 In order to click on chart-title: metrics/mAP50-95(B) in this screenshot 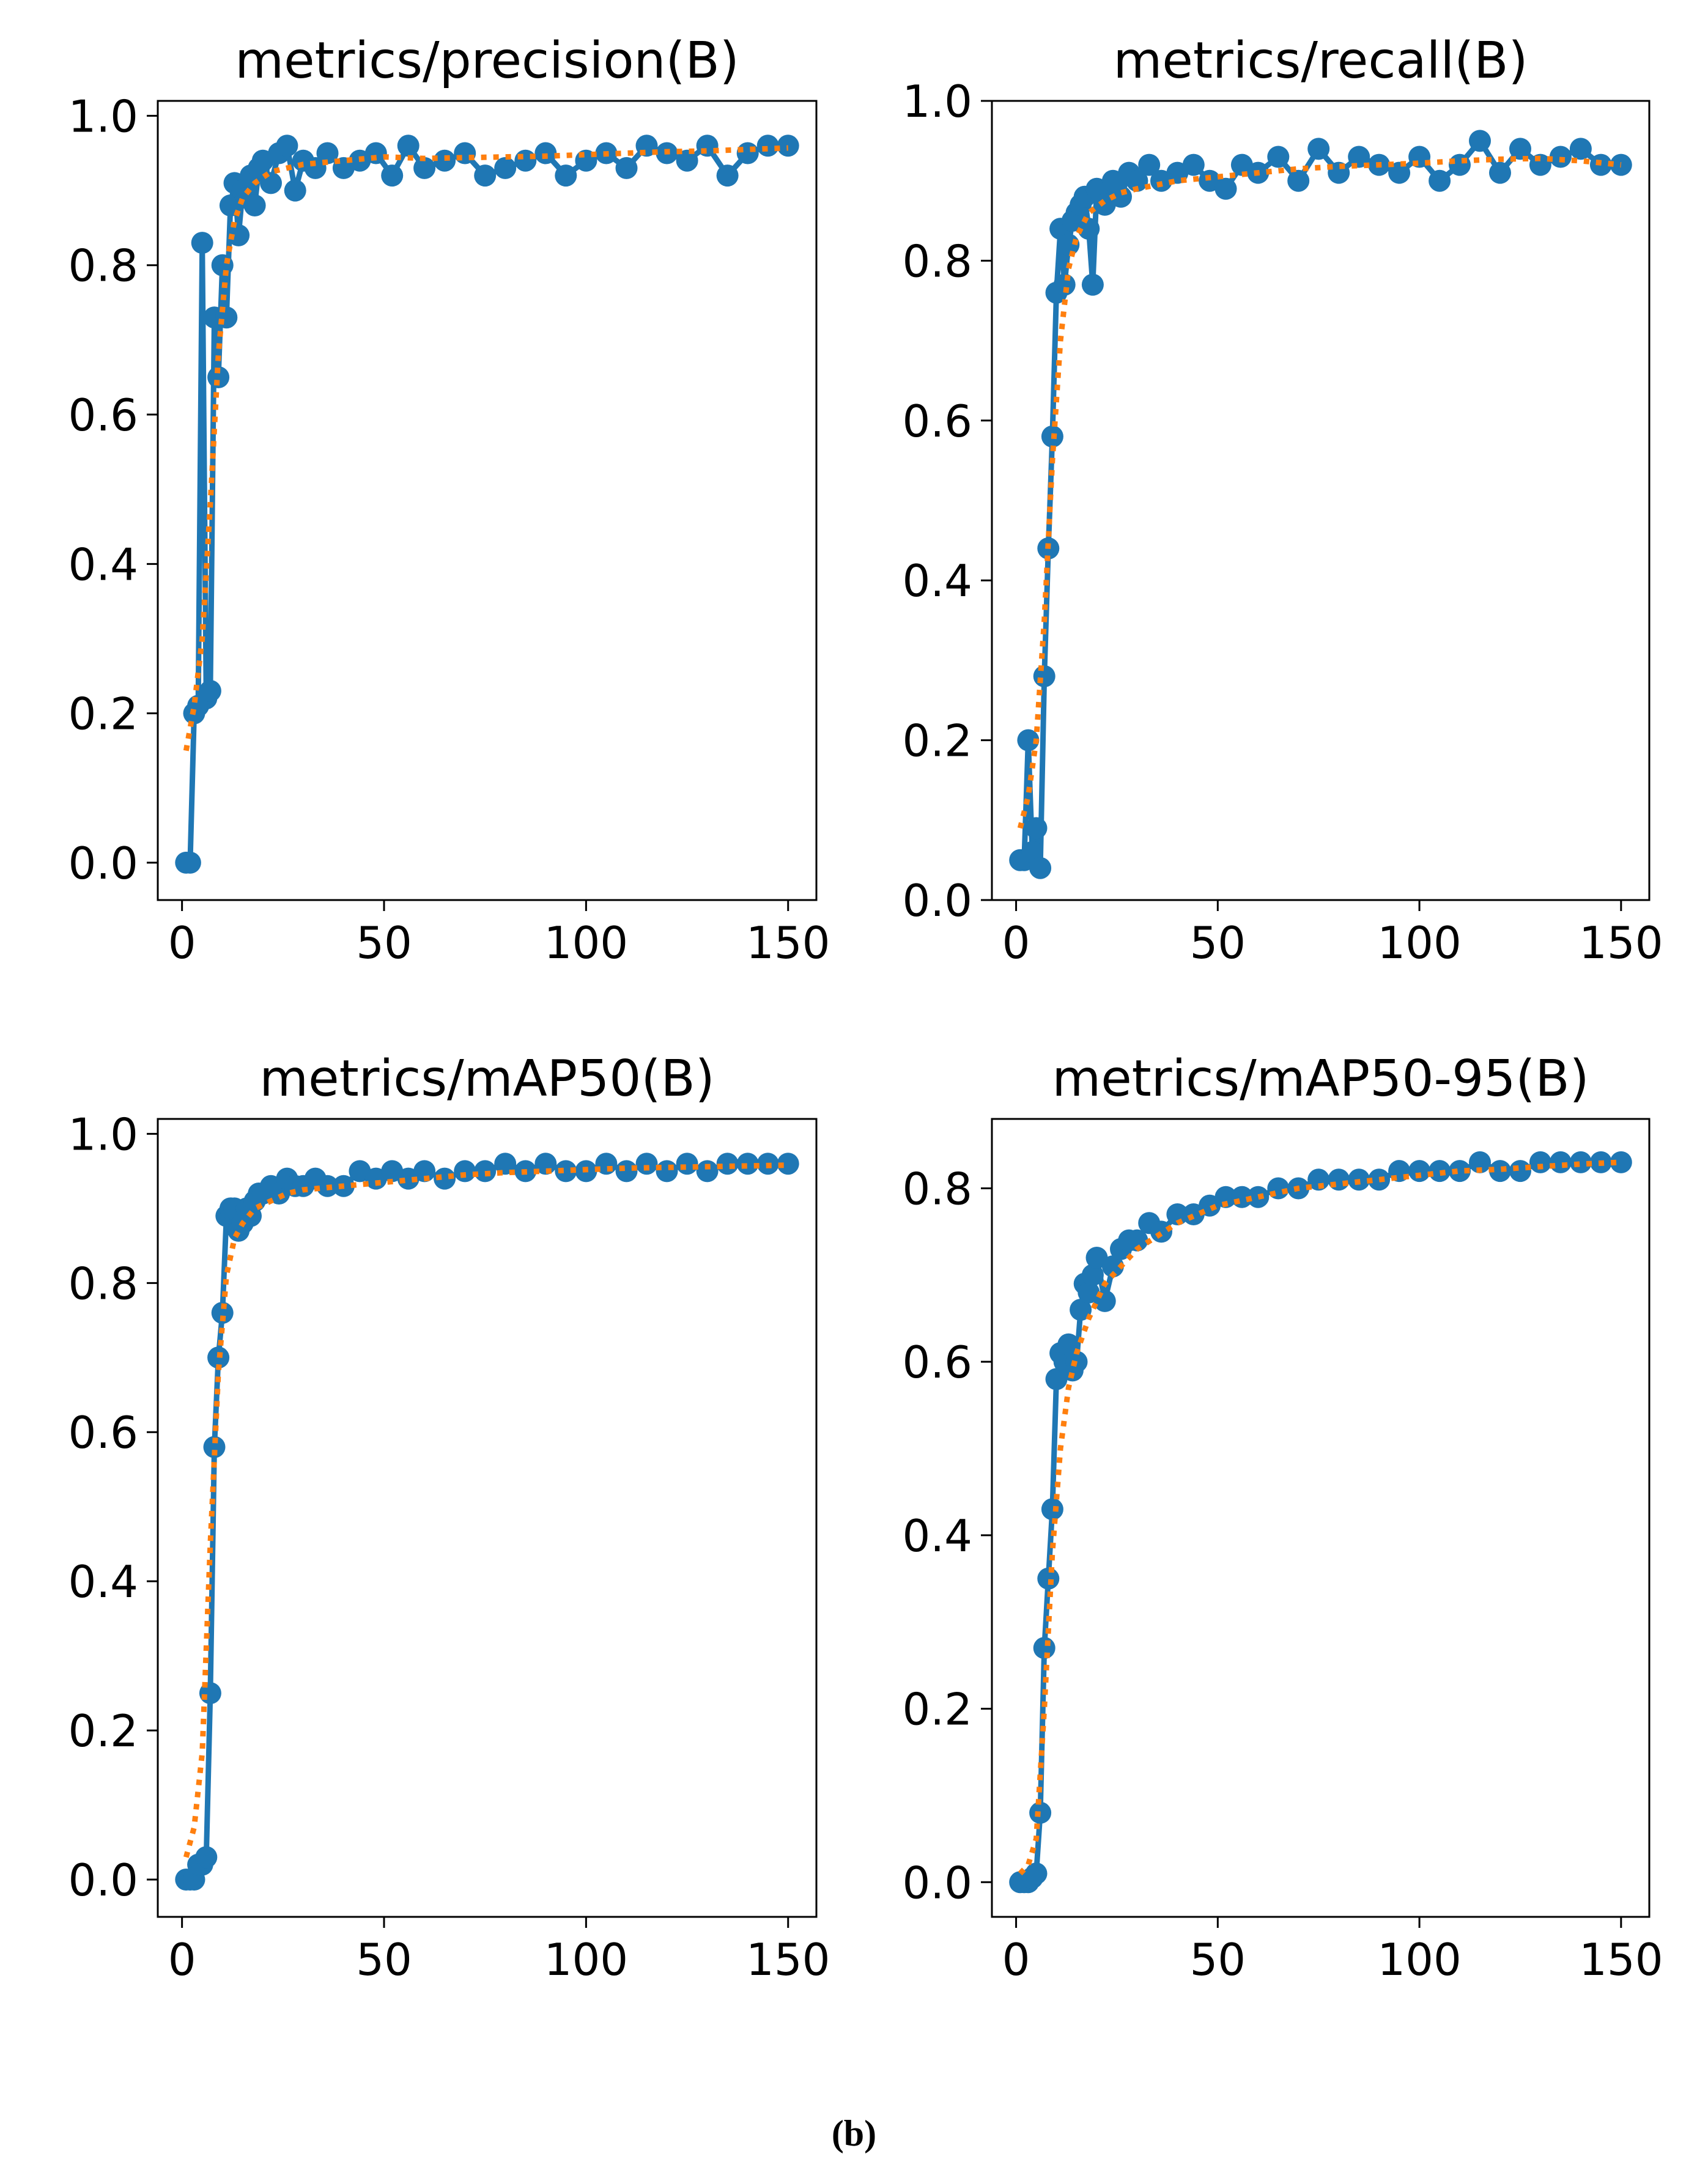, I will do `click(1320, 1079)`.